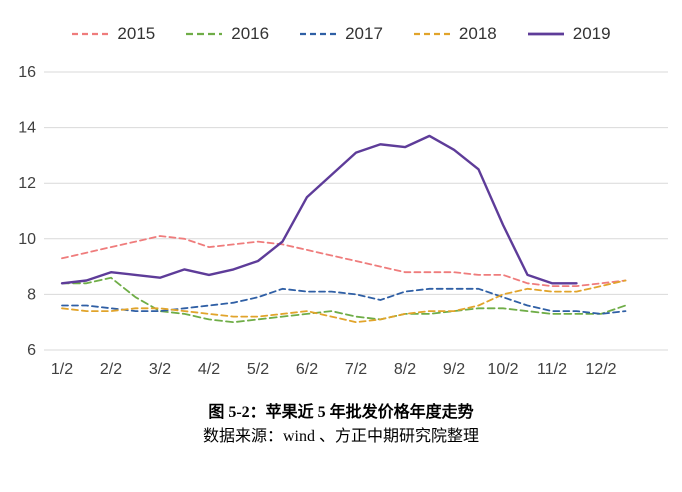 The width and height of the screenshot is (682, 492). I want to click on legend-swatch-2016, so click(204, 34).